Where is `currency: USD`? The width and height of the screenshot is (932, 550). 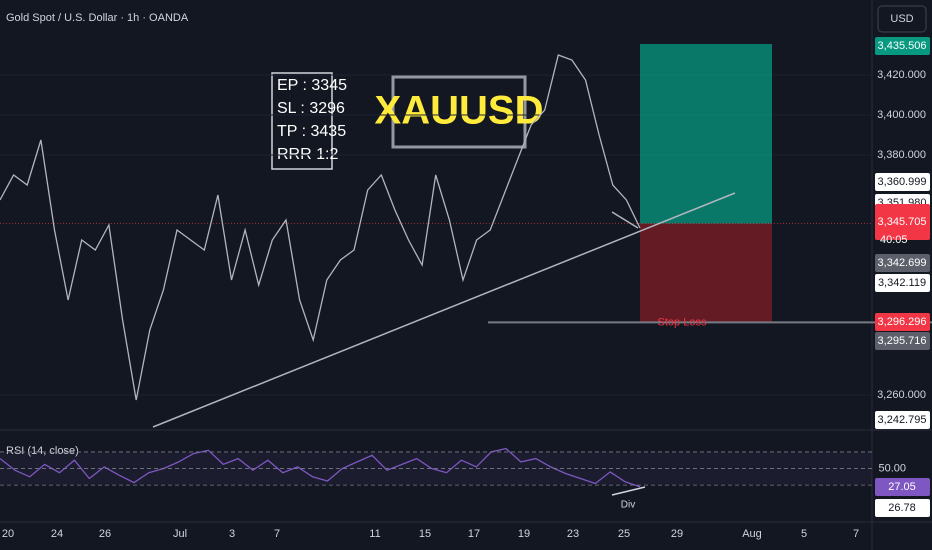
currency: USD is located at coordinates (901, 19).